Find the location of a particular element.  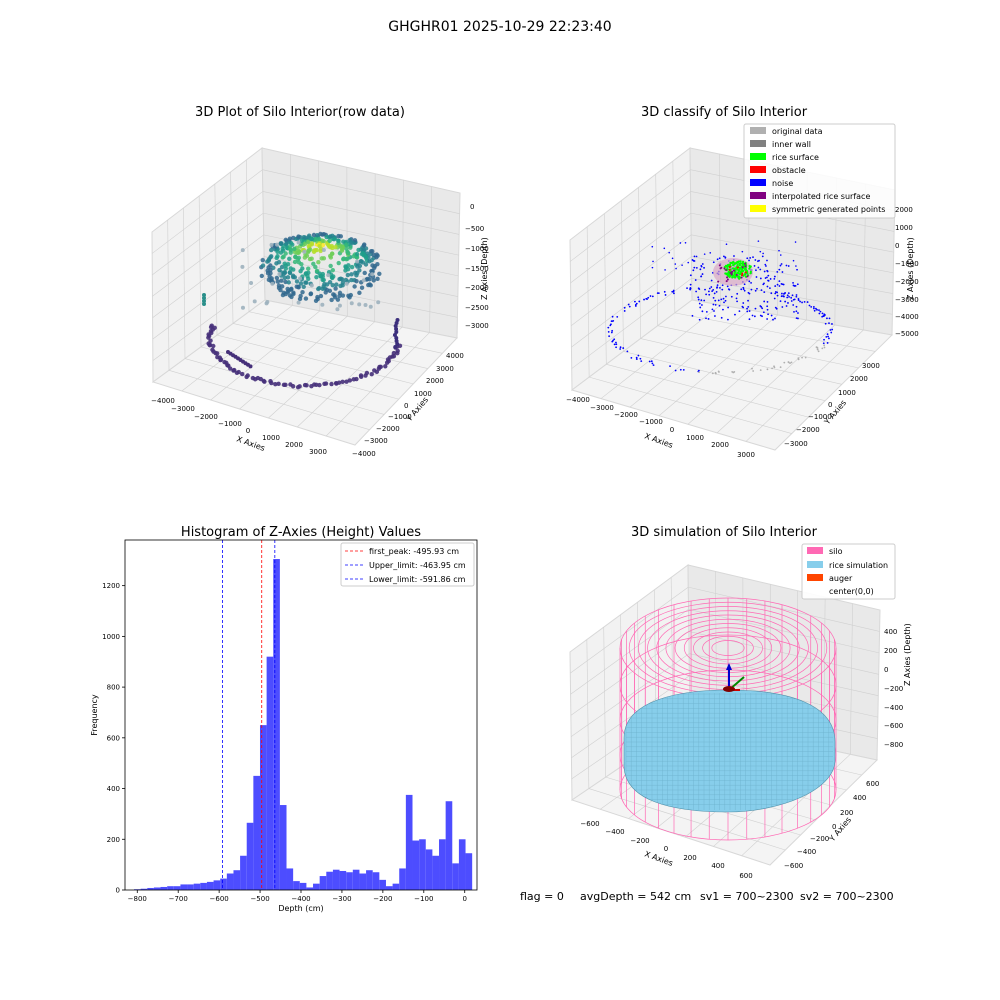

legend-label: first_peak: -495.93 cm is located at coordinates (414, 551).